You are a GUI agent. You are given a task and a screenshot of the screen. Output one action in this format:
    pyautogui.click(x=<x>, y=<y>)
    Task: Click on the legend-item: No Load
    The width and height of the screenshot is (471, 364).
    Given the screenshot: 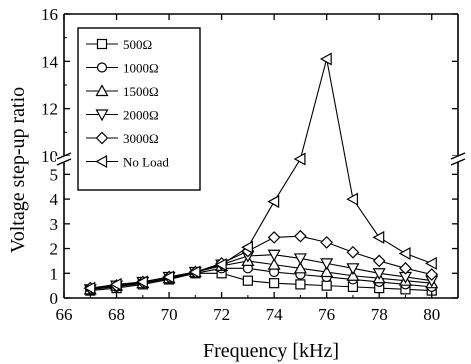 What is the action you would take?
    pyautogui.click(x=127, y=162)
    